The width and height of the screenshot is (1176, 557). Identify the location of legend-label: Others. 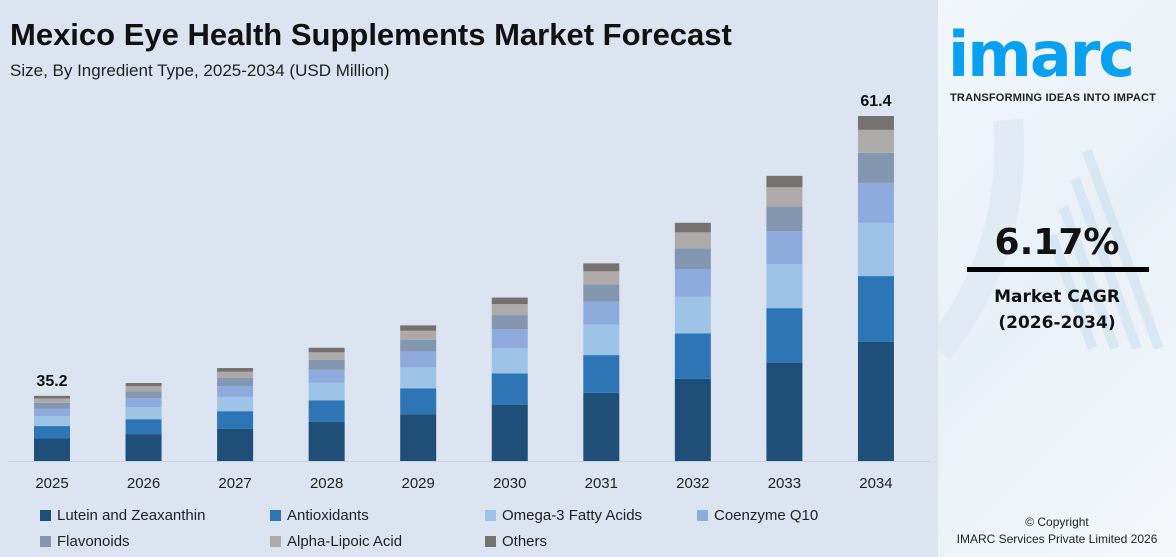
(525, 541).